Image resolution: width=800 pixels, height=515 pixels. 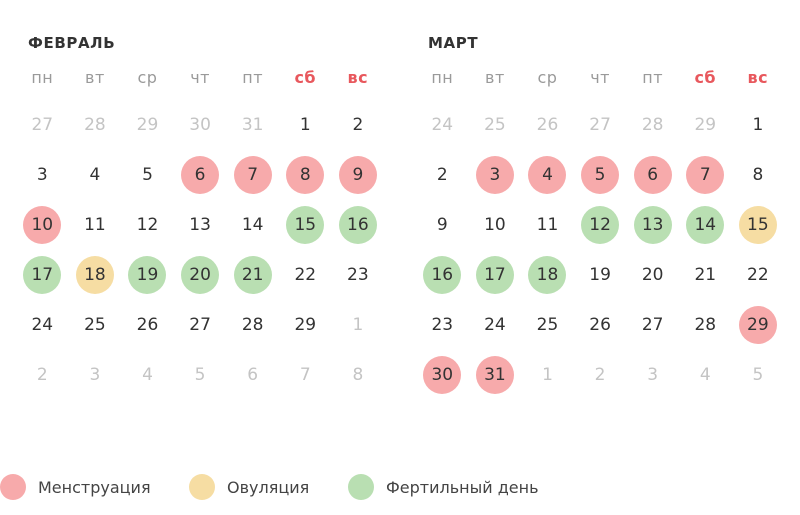 What do you see at coordinates (147, 125) in the screenshot?
I see `day-cell-adjacent-month: 29` at bounding box center [147, 125].